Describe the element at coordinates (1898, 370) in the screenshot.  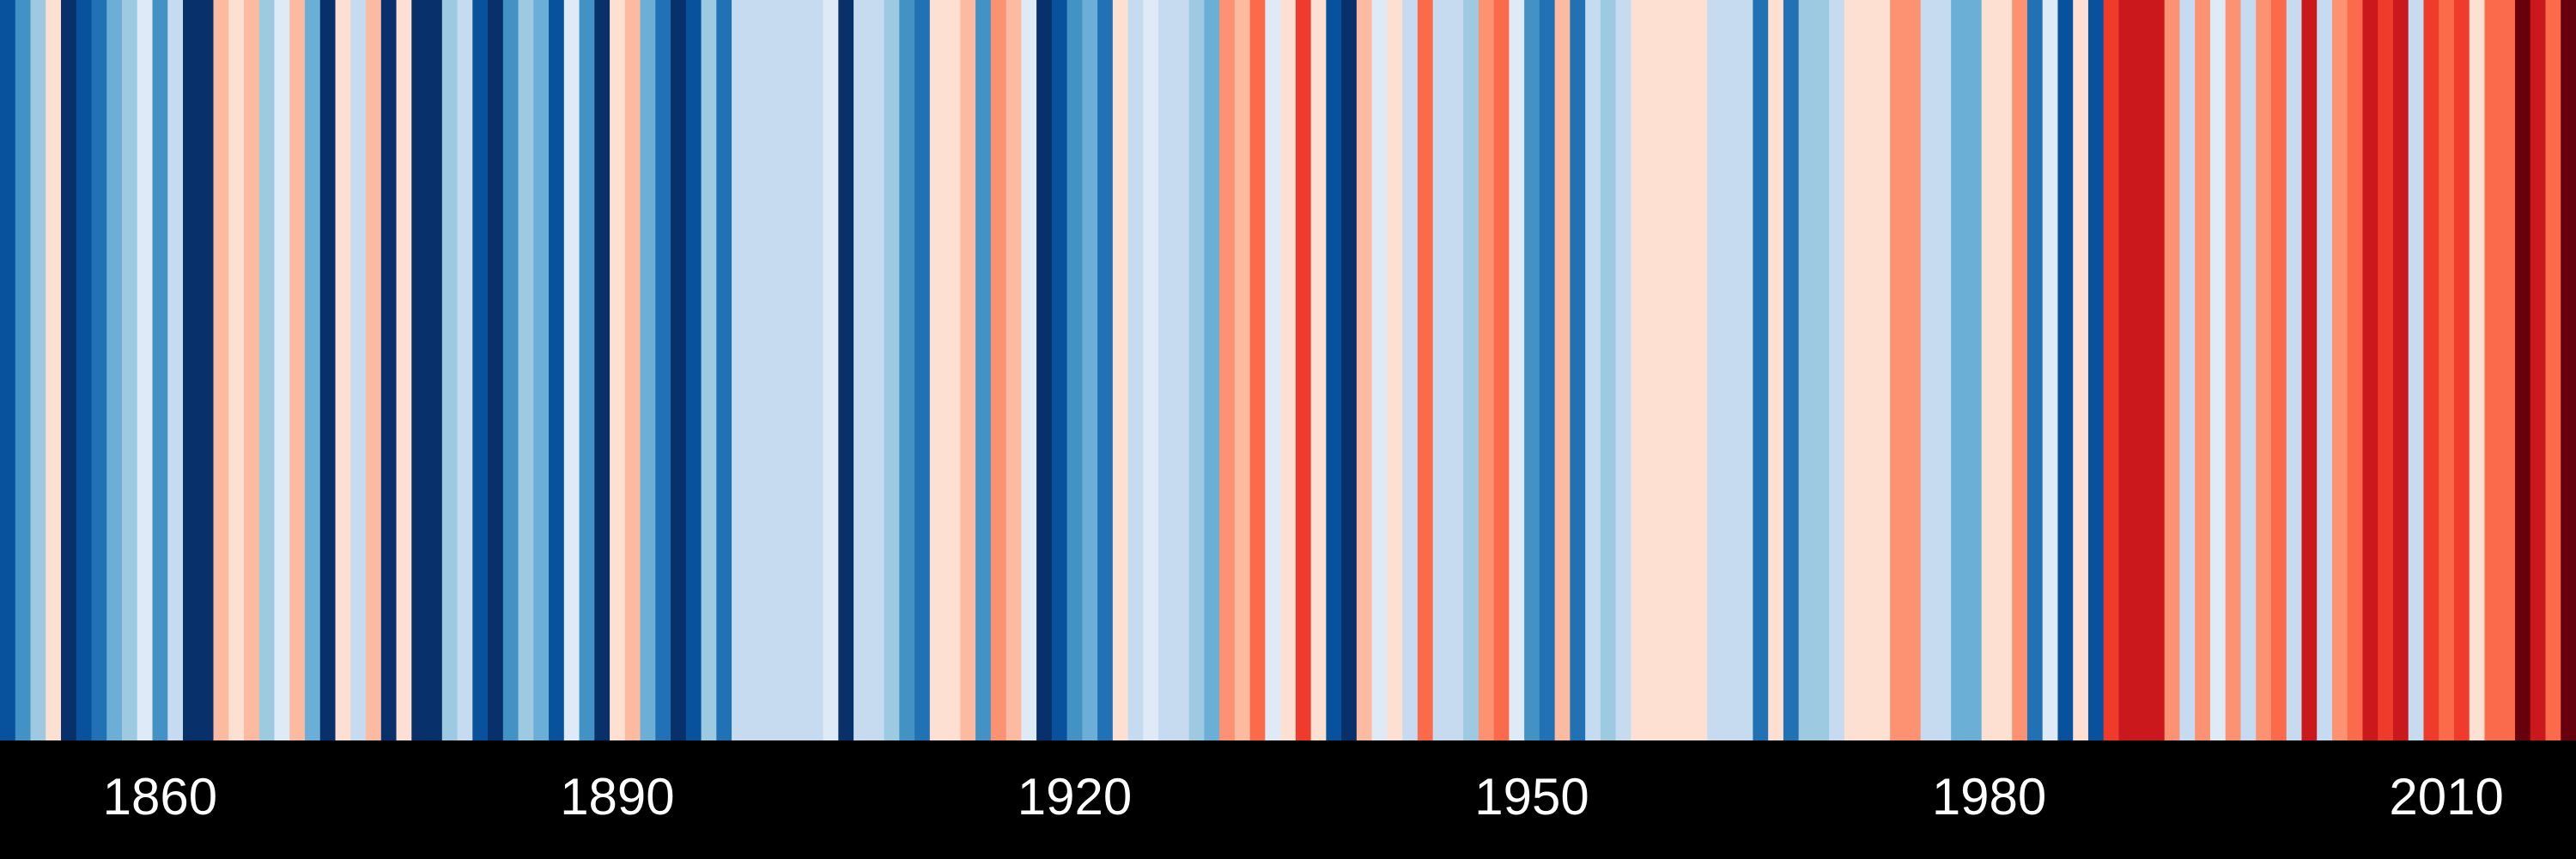
I see `stripe-1974` at that location.